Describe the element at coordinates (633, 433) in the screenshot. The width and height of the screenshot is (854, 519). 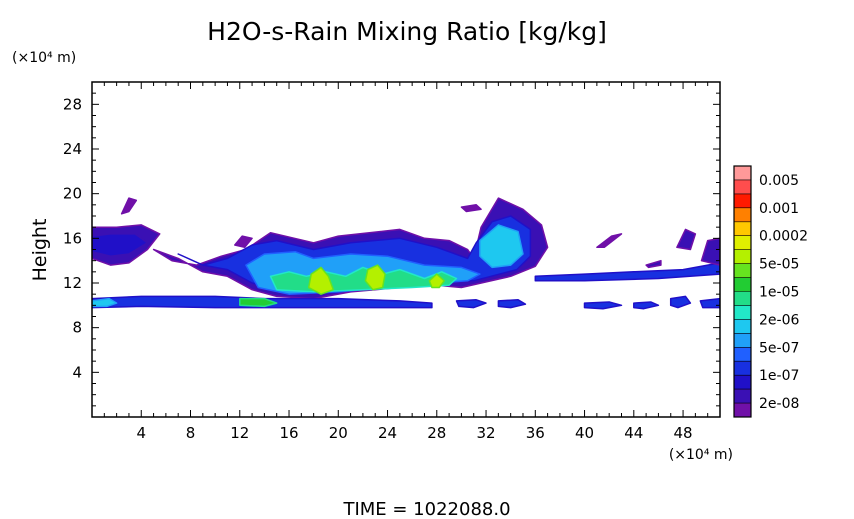
I see `x-tick-label: 44` at that location.